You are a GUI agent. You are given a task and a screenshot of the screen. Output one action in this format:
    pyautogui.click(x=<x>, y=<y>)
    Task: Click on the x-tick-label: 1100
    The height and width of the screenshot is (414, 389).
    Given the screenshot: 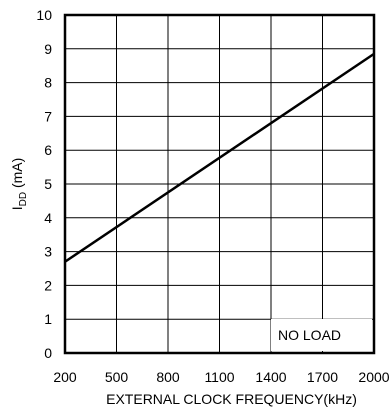 What is the action you would take?
    pyautogui.click(x=219, y=377)
    